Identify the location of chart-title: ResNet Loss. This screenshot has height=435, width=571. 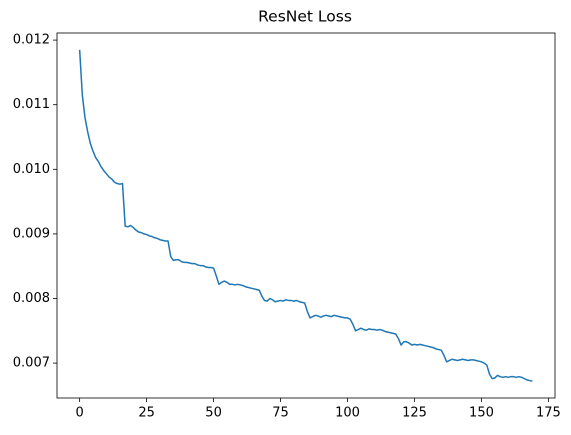
(305, 17).